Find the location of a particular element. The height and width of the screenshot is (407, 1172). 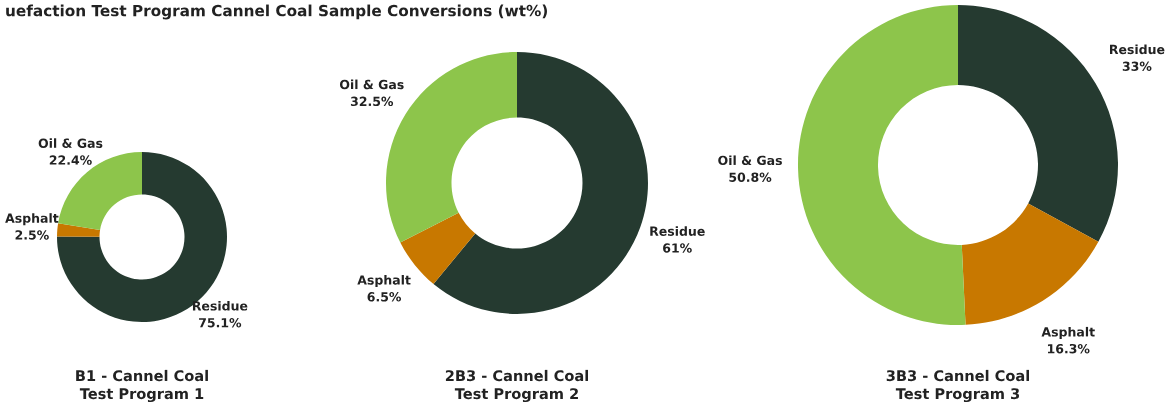

data-label: 50.8% is located at coordinates (750, 177).